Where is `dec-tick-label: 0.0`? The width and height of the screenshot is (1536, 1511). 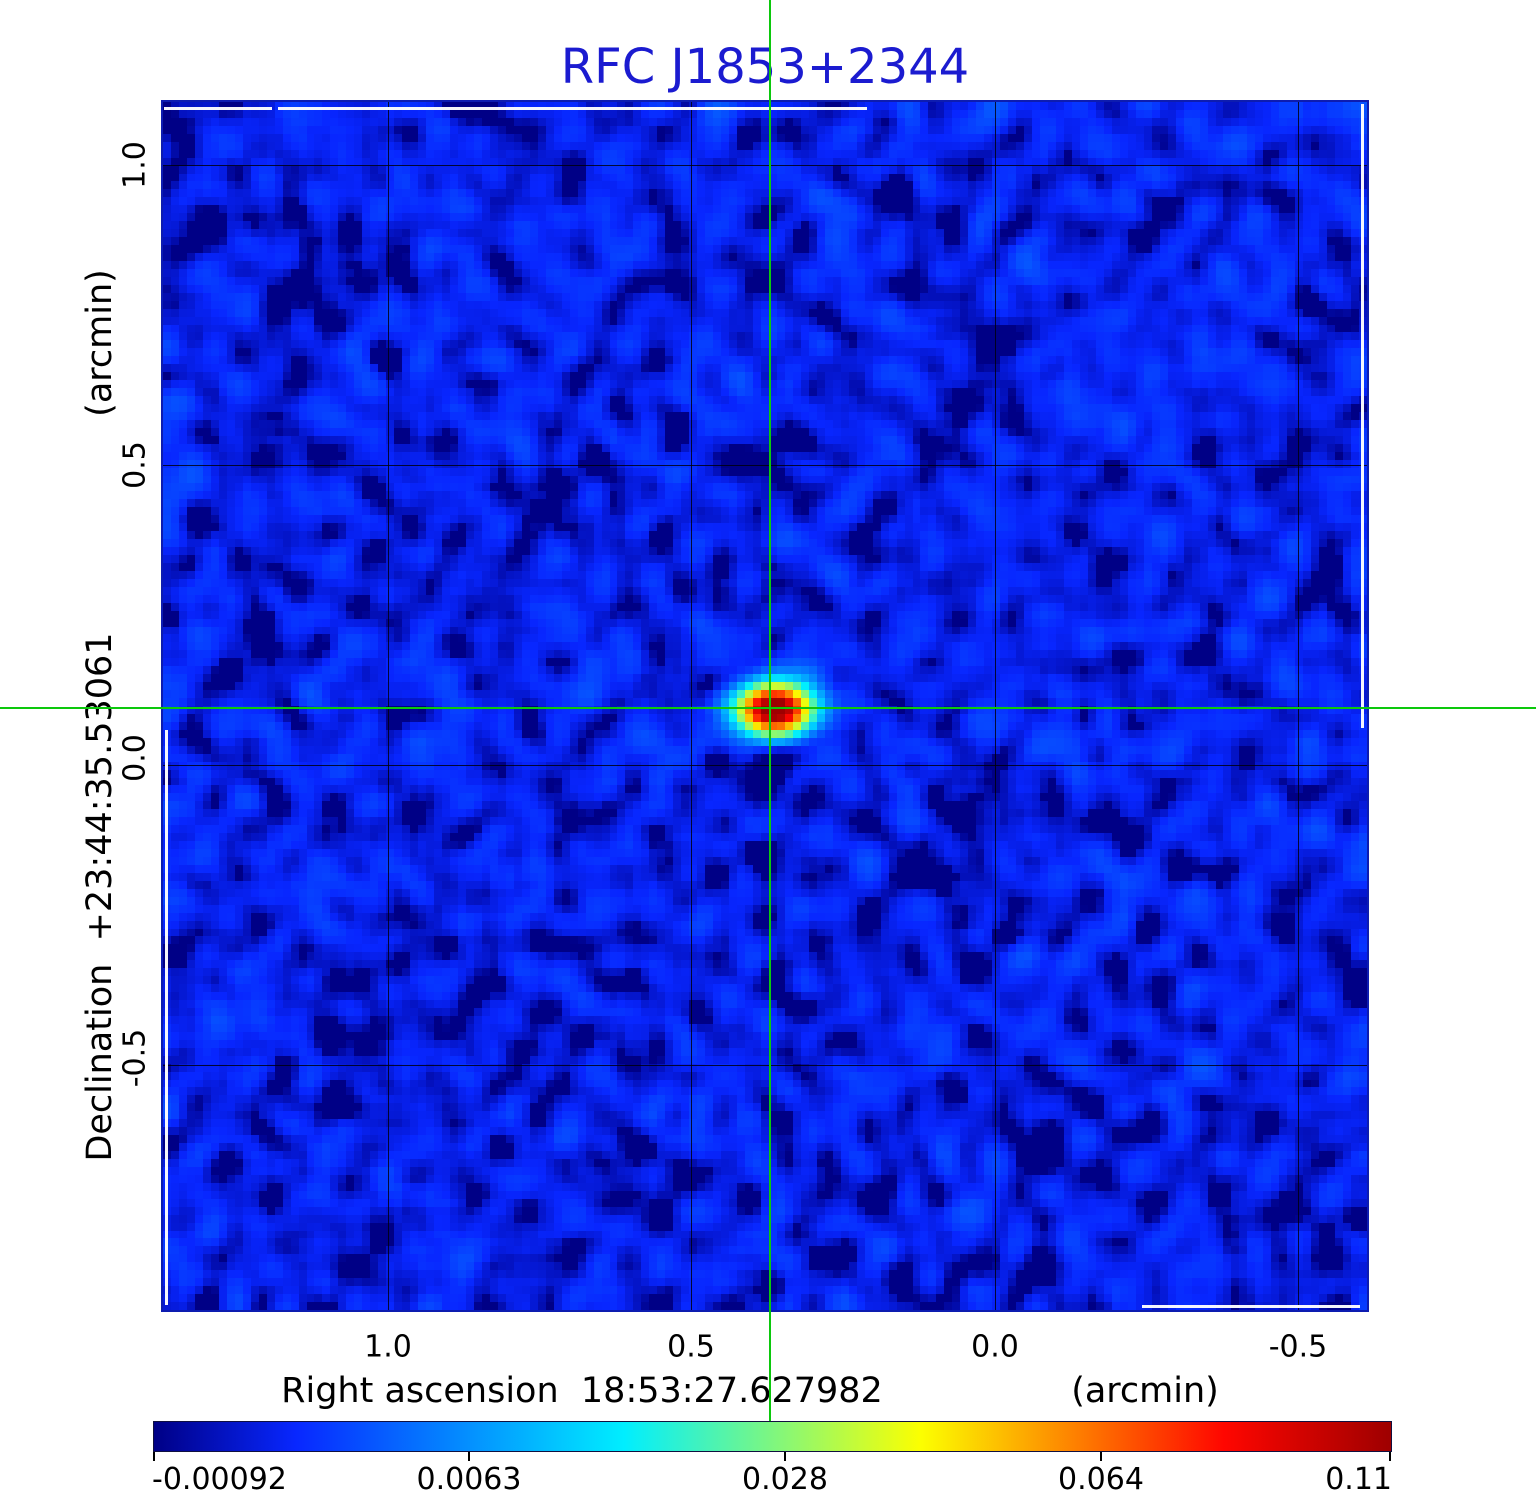 dec-tick-label: 0.0 is located at coordinates (135, 758).